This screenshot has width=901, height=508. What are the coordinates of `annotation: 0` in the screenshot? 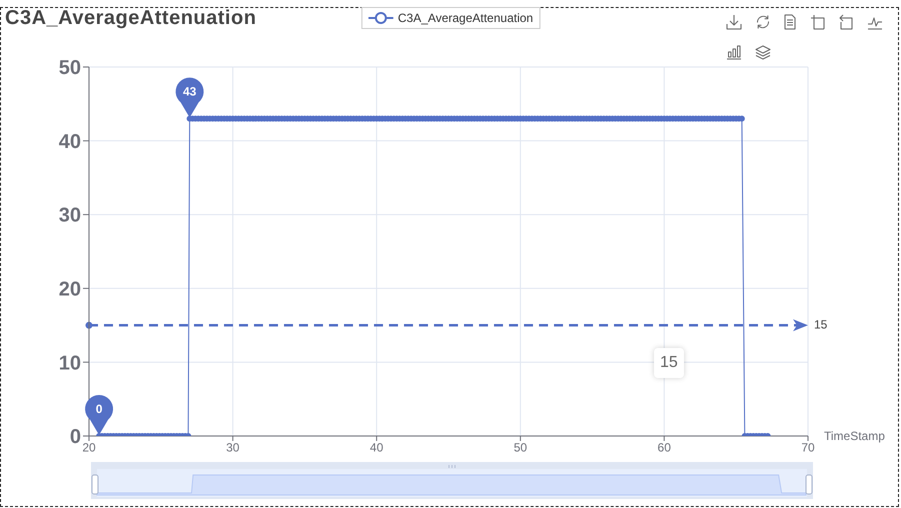 It's located at (99, 409).